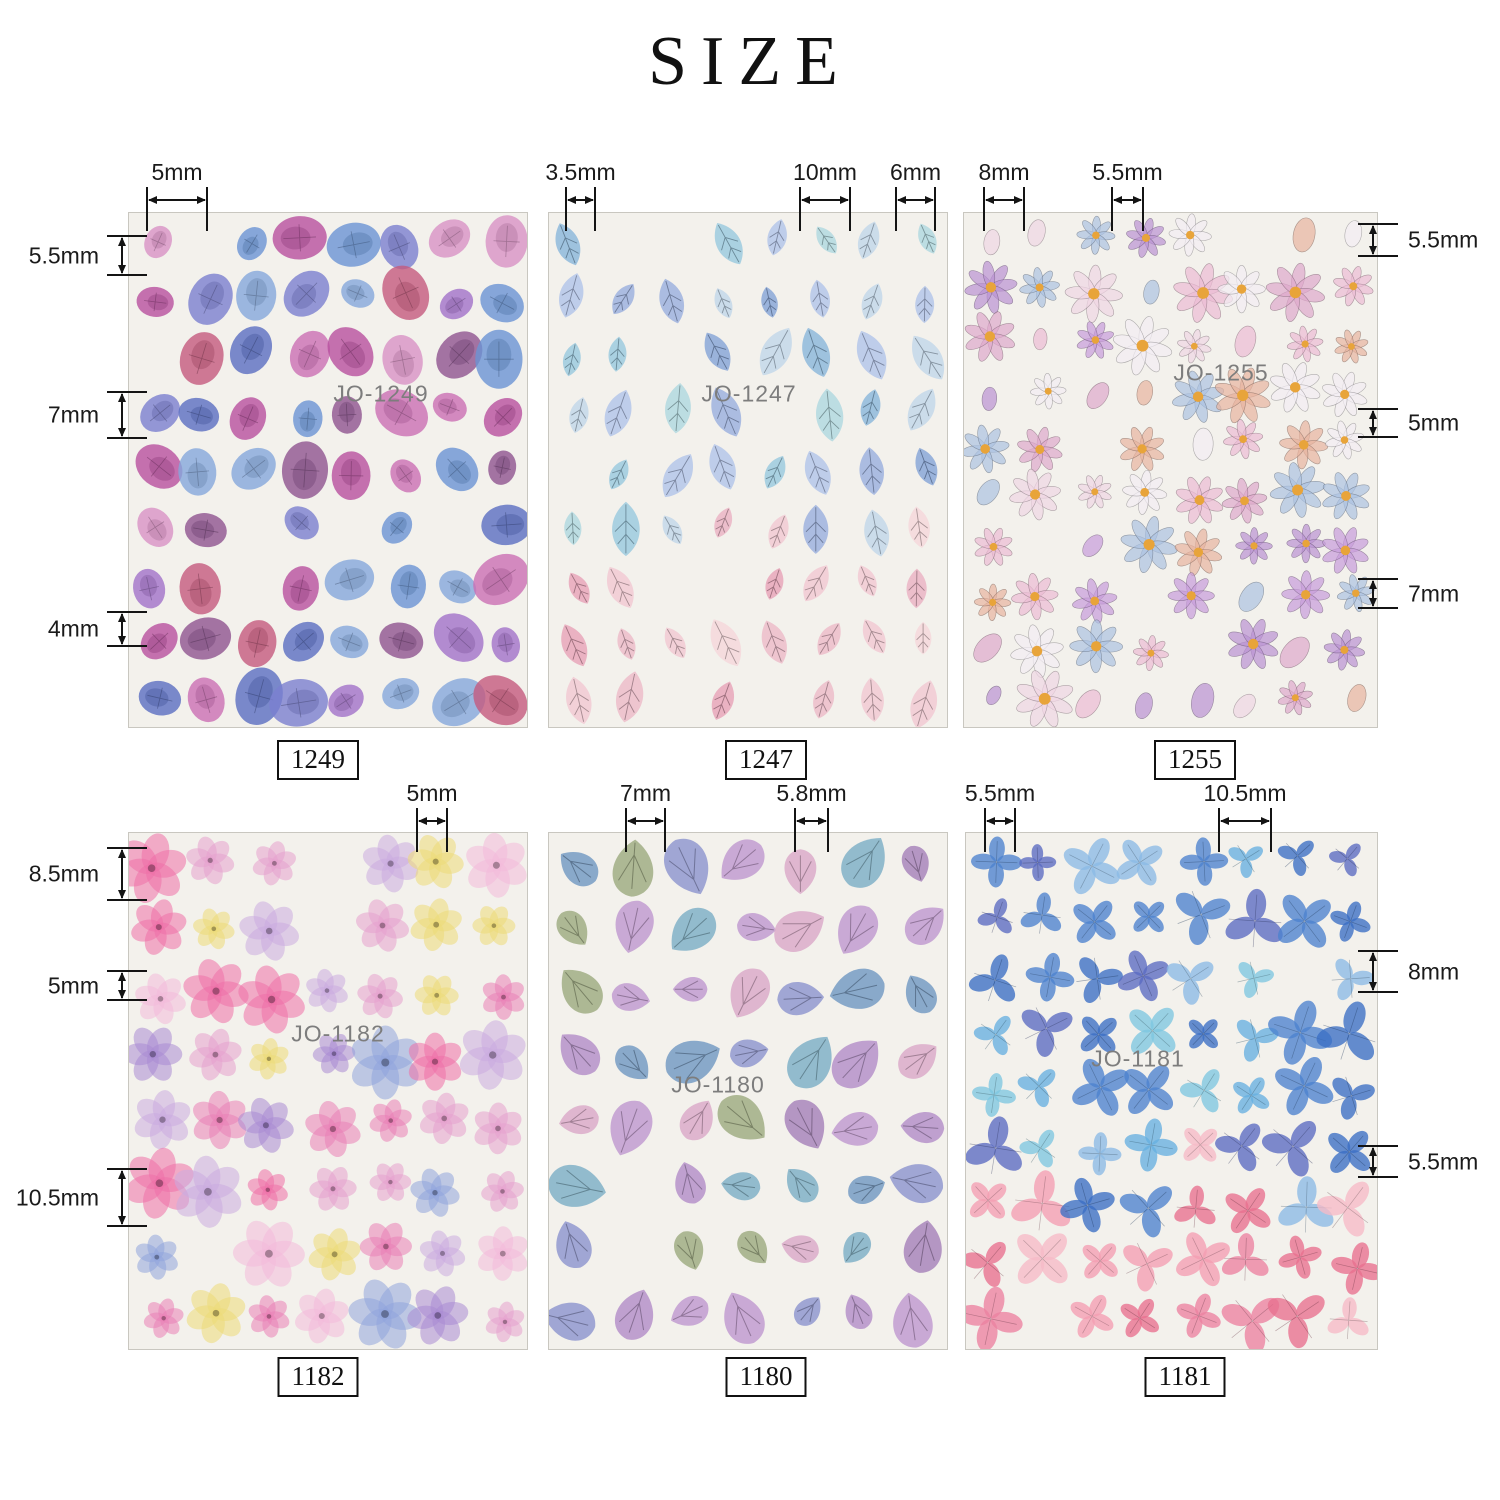  I want to click on dimension-1255-right-7mm: 7mm, so click(1408, 593).